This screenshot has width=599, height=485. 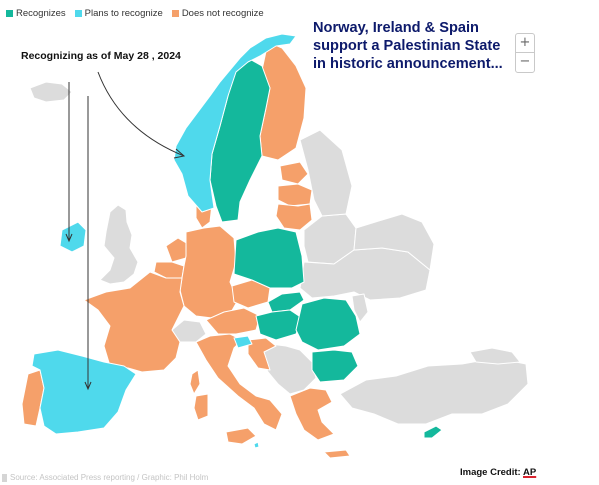 I want to click on region-greece, so click(x=312, y=414).